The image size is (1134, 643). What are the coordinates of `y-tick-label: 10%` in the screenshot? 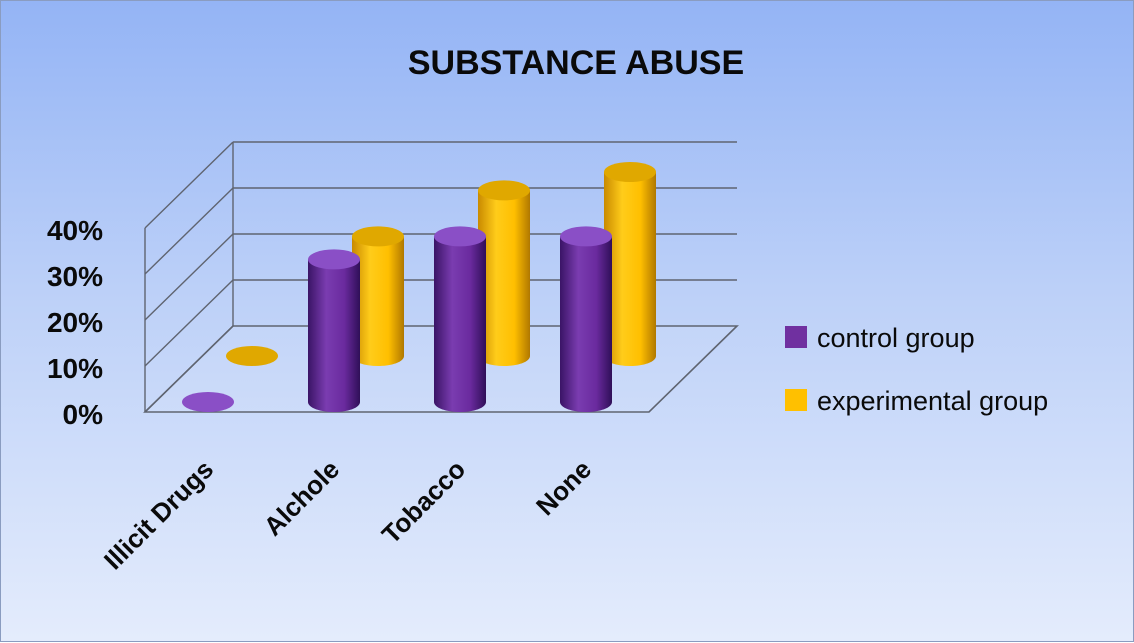 It's located at (75, 368).